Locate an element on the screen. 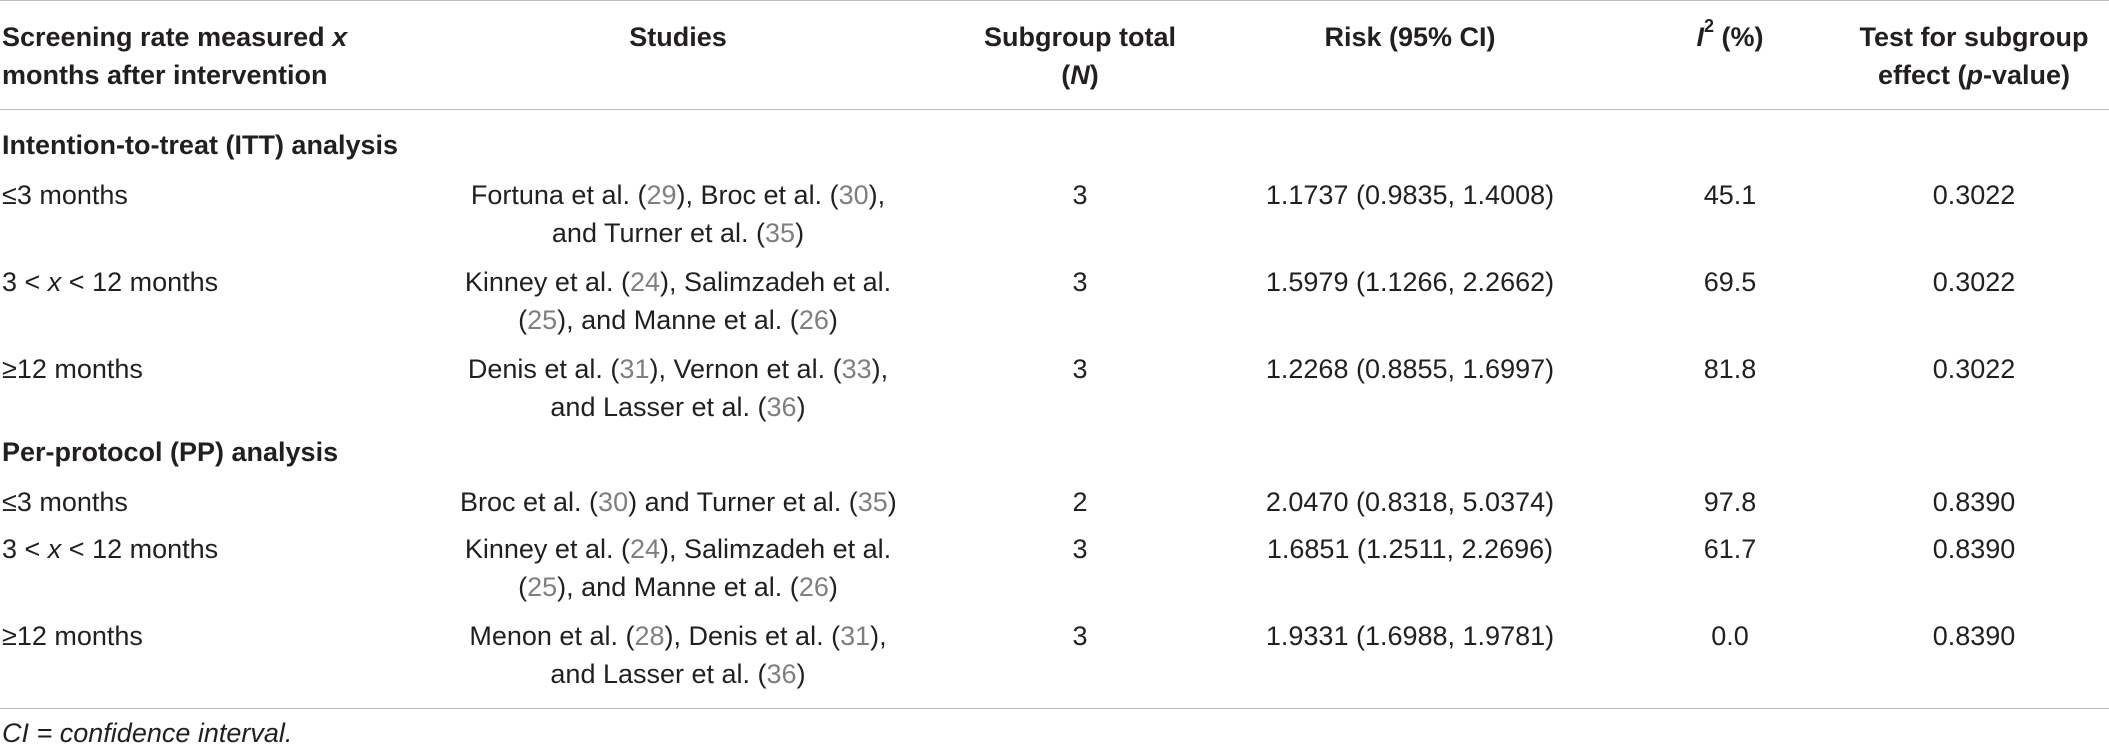  period-x-variable: x is located at coordinates (54, 549).